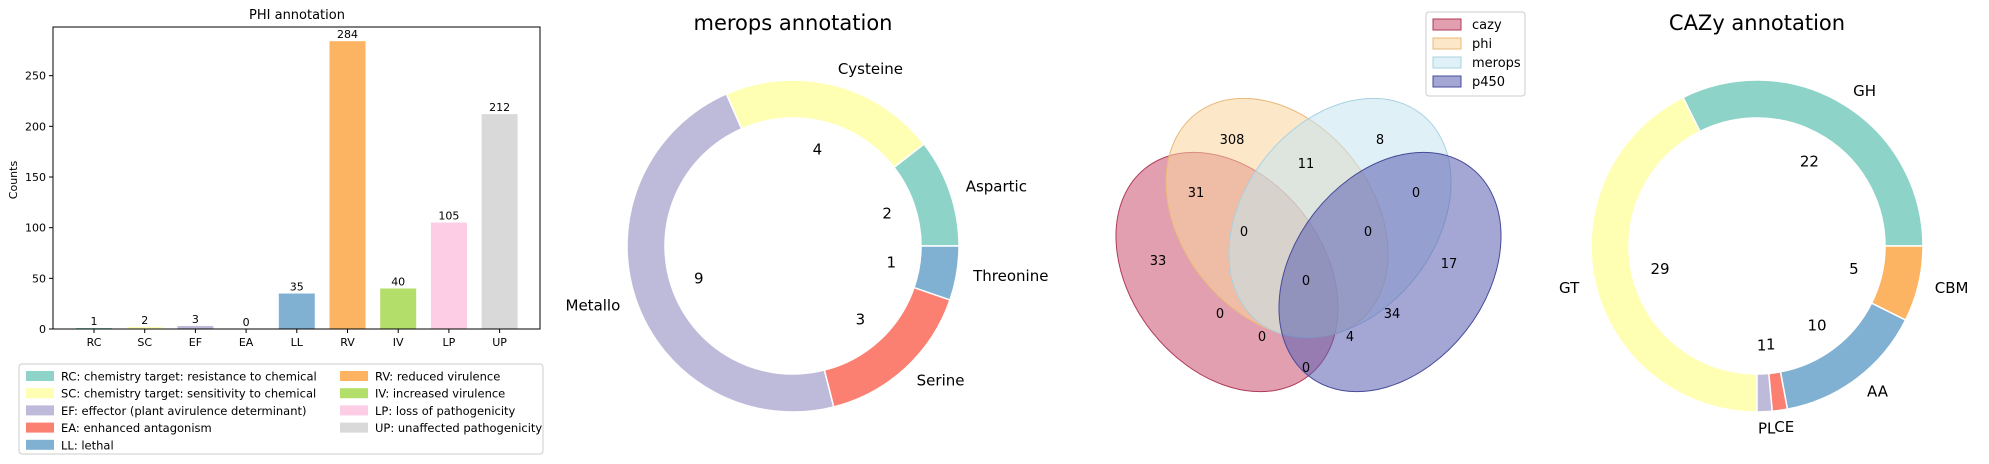  Describe the element at coordinates (94, 342) in the screenshot. I see `phi-x-tick-label-rc: RC` at that location.